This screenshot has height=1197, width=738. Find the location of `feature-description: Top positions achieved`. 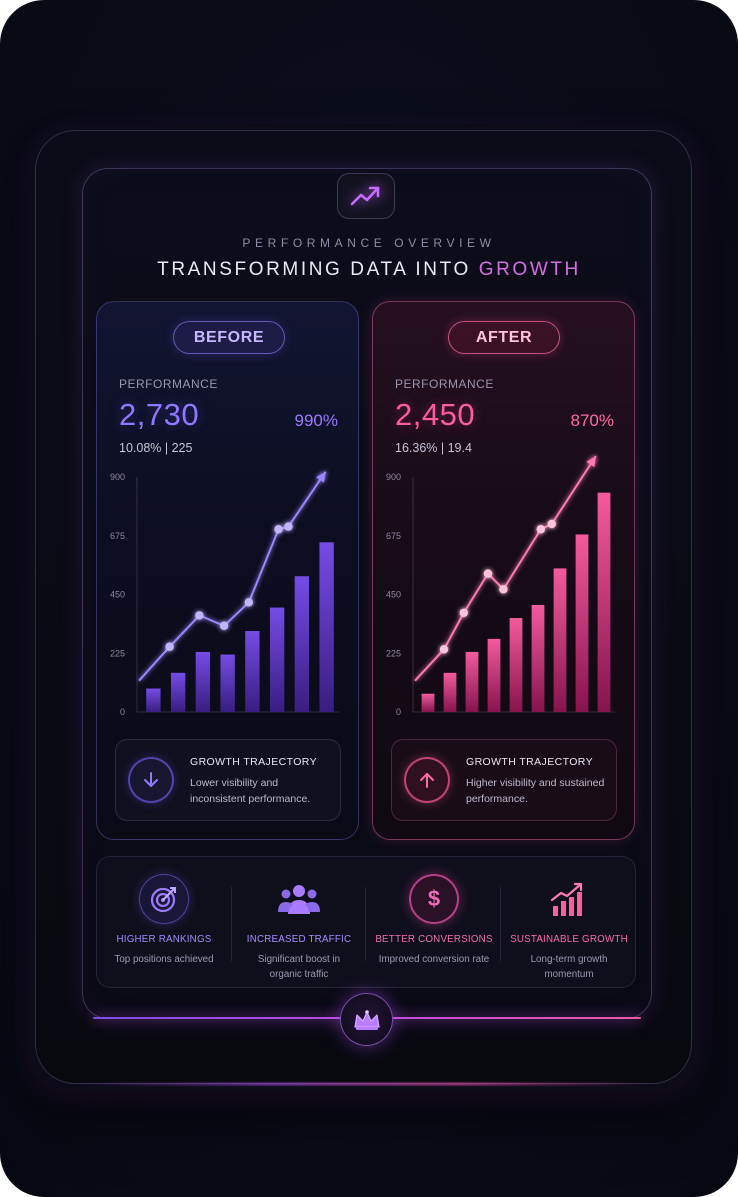

feature-description: Top positions achieved is located at coordinates (164, 959).